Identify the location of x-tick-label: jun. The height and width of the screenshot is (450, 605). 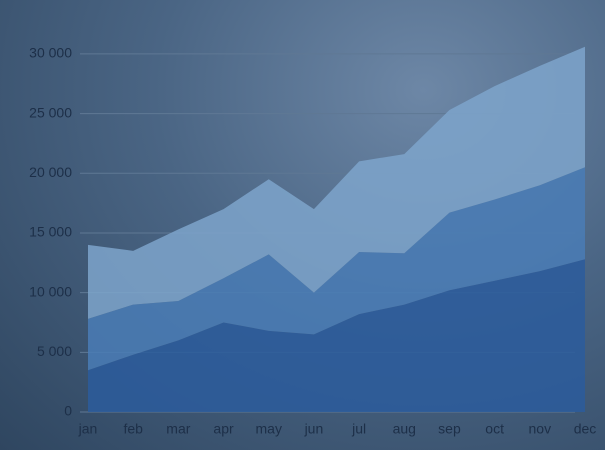
(314, 429).